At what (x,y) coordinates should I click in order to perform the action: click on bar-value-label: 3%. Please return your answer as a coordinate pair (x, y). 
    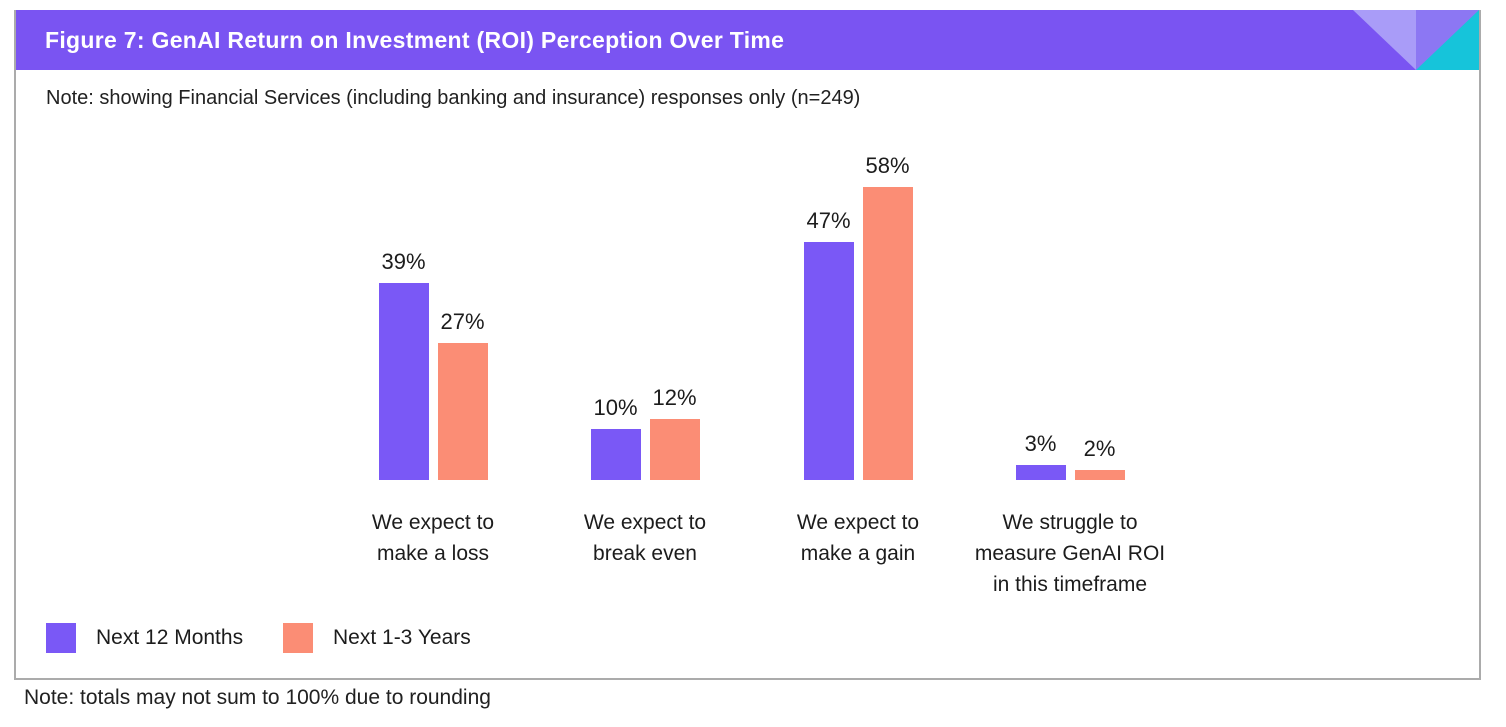
    Looking at the image, I should click on (1040, 443).